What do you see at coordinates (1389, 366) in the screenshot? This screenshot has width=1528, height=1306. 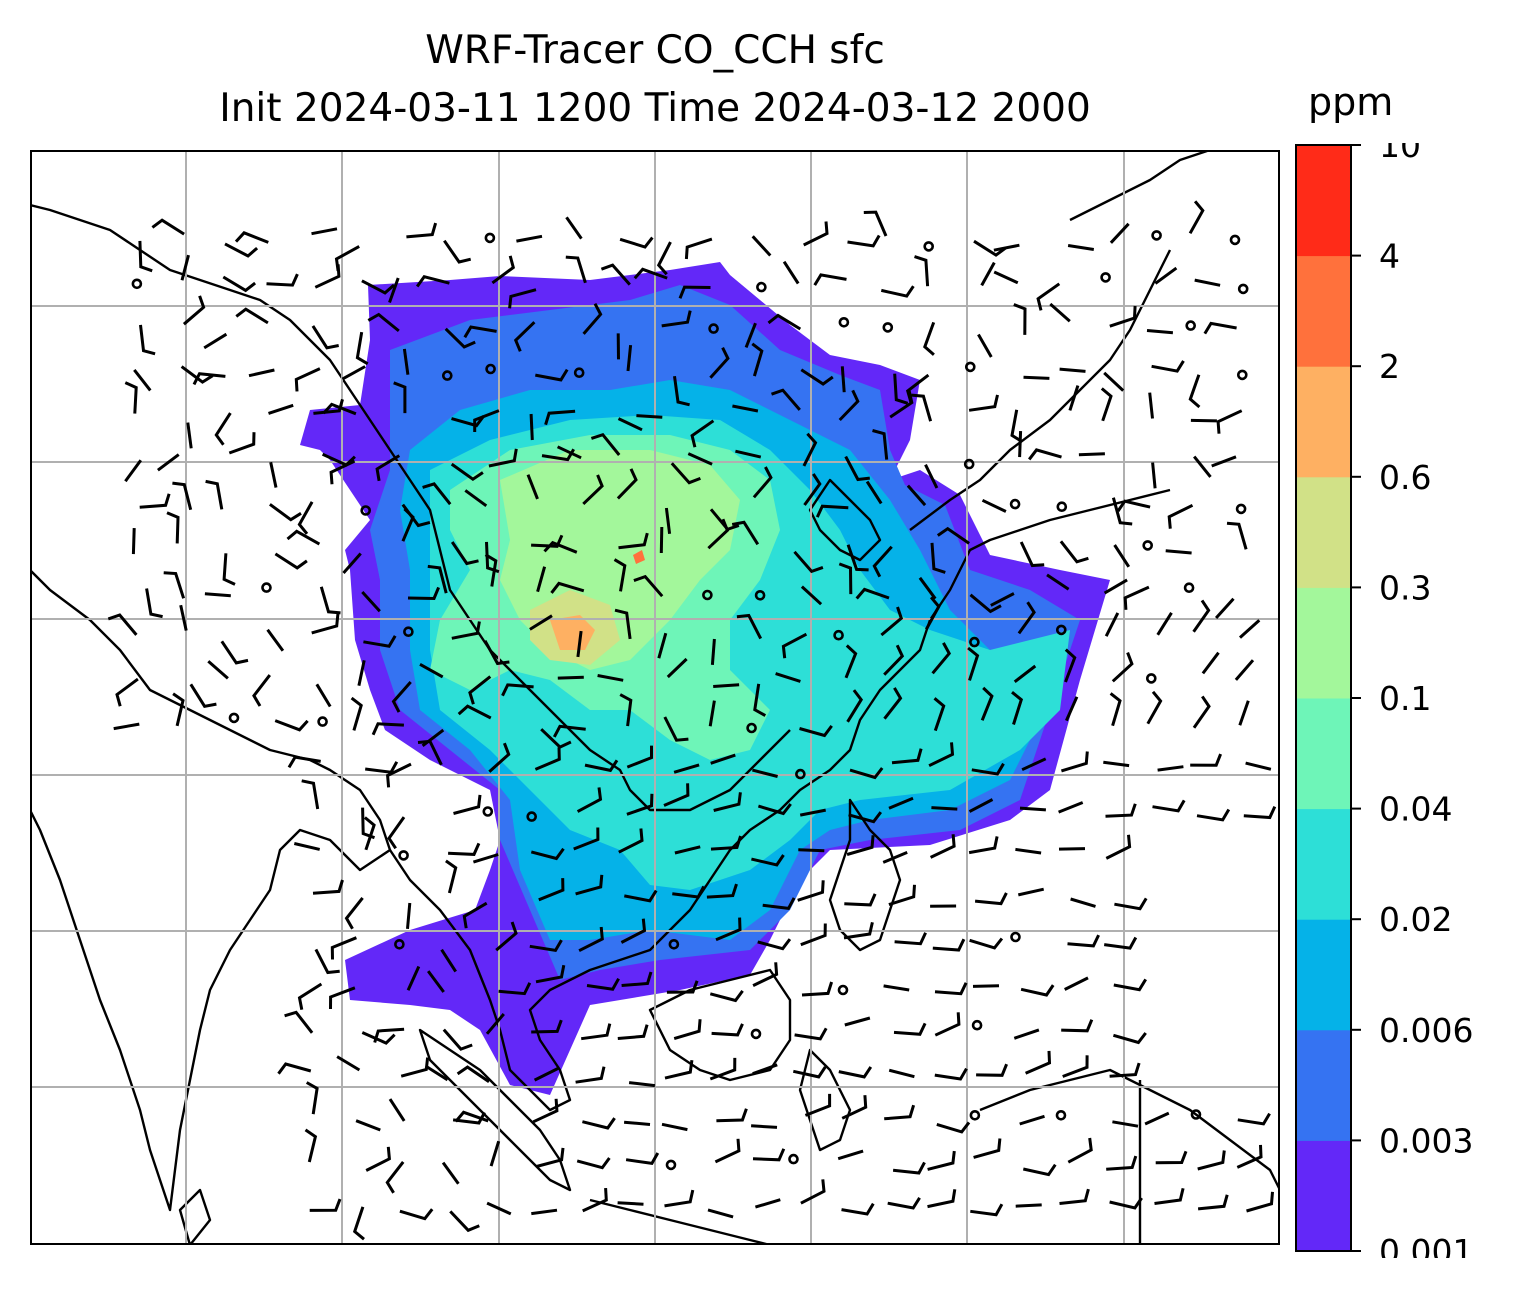 I see `colorbar-tick-label: 2` at bounding box center [1389, 366].